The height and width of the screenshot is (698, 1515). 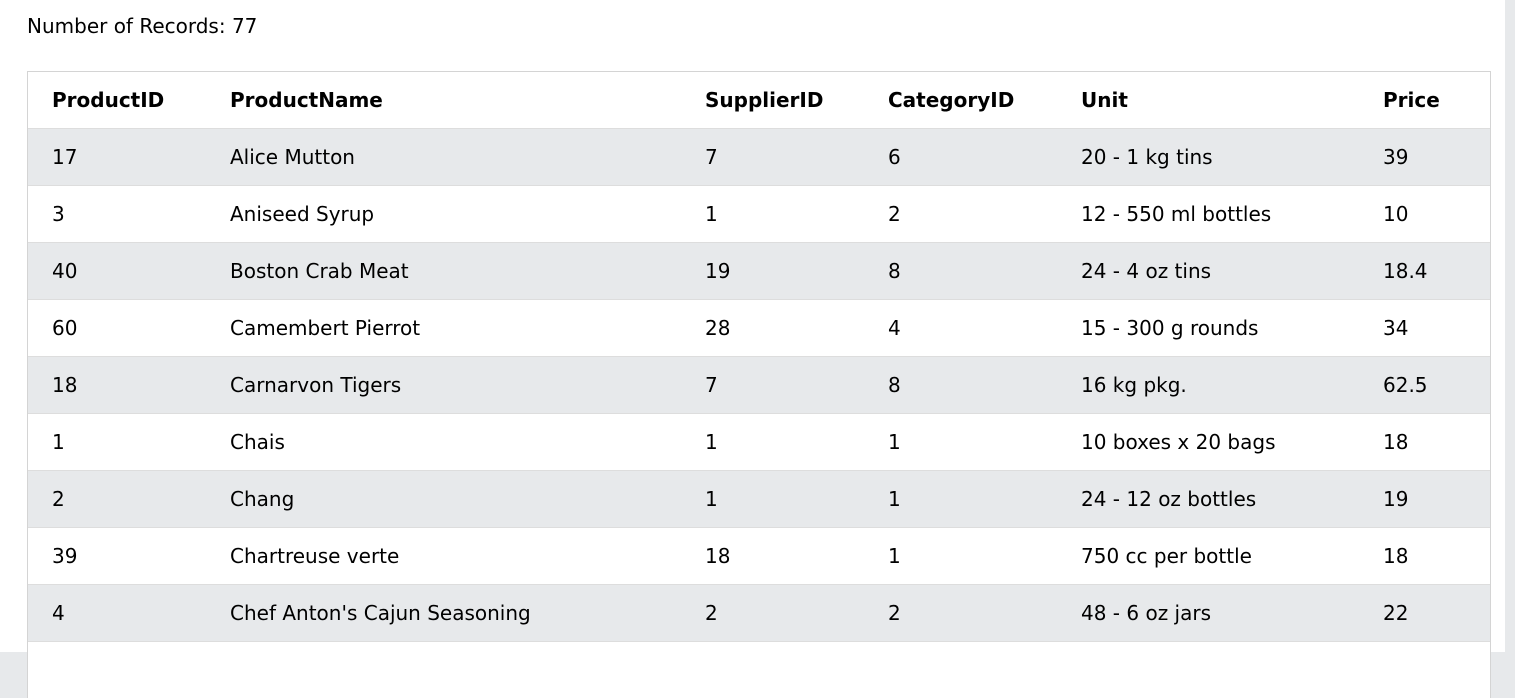 What do you see at coordinates (443, 385) in the screenshot?
I see `cell-productname: Carnarvon Tigers` at bounding box center [443, 385].